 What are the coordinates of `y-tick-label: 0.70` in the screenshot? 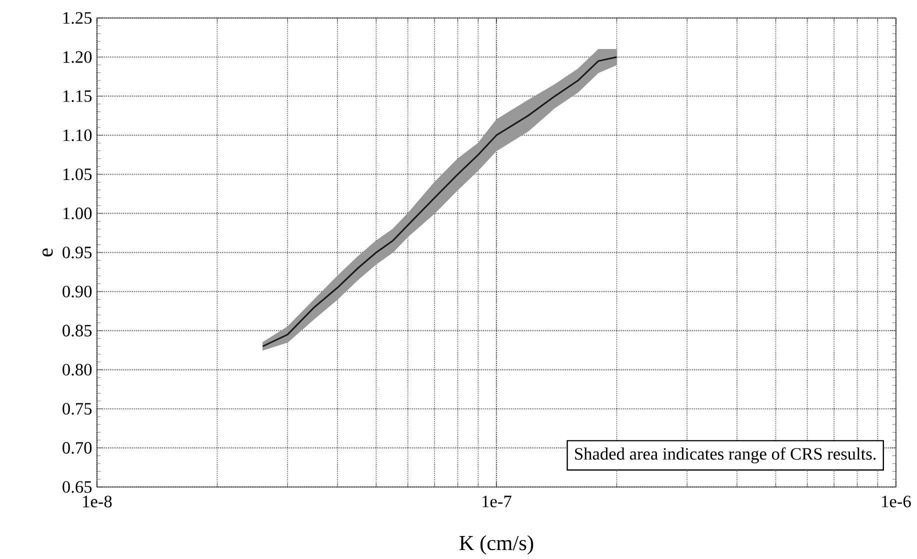 It's located at (77, 448).